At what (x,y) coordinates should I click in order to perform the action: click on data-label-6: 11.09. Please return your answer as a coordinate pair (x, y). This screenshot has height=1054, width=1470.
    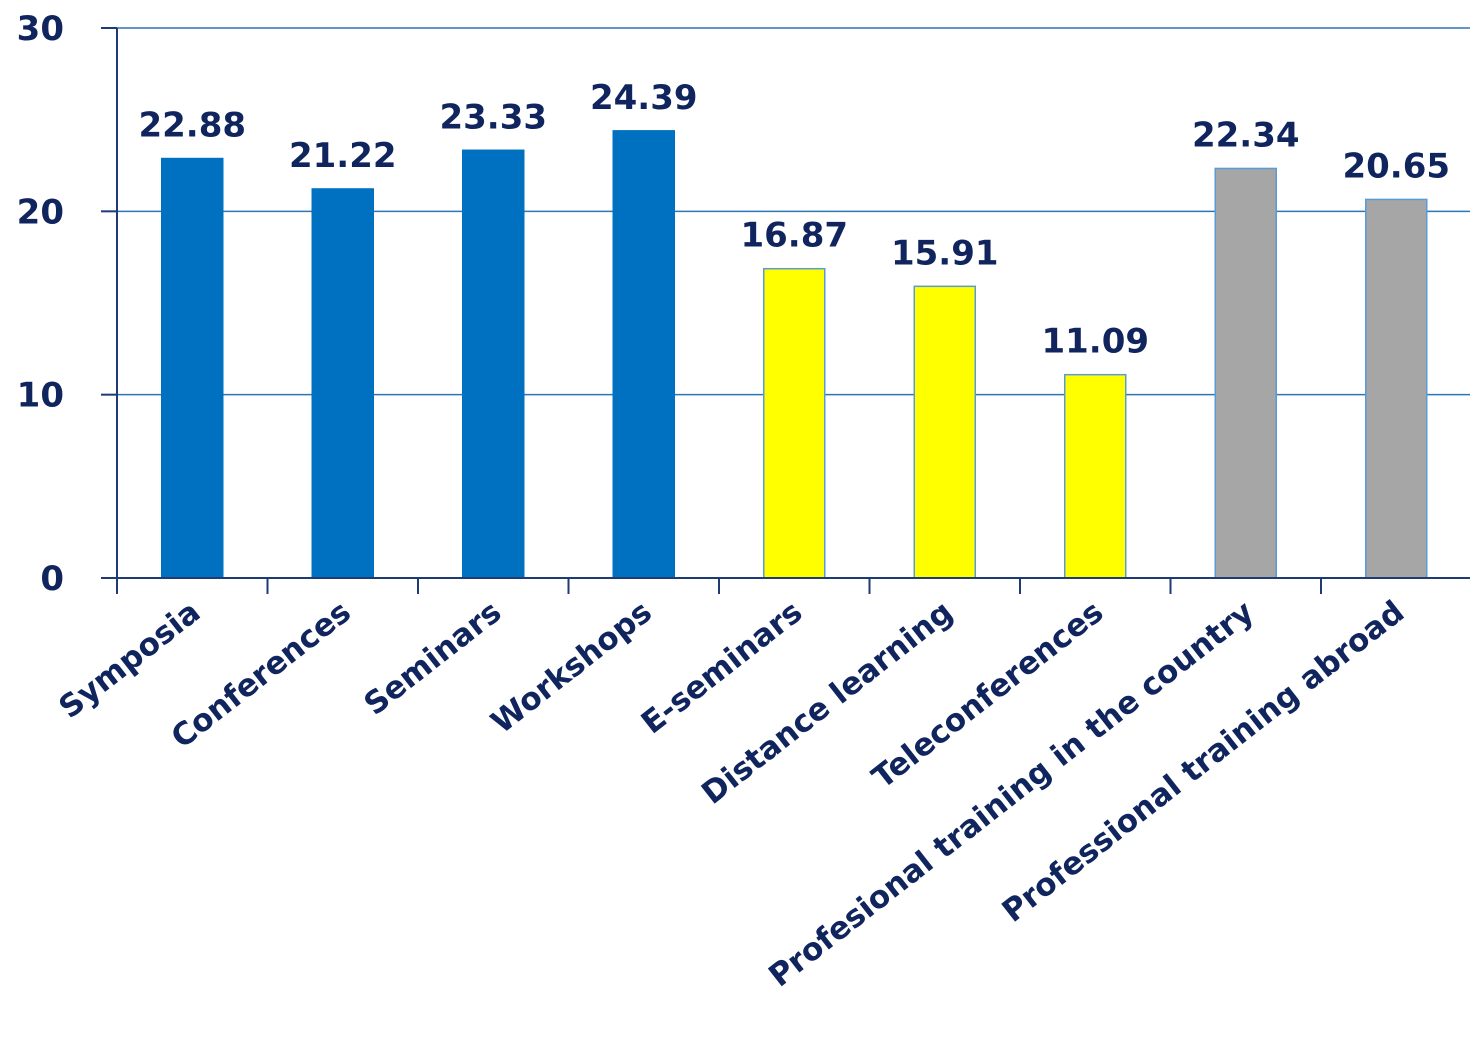
    Looking at the image, I should click on (1095, 342).